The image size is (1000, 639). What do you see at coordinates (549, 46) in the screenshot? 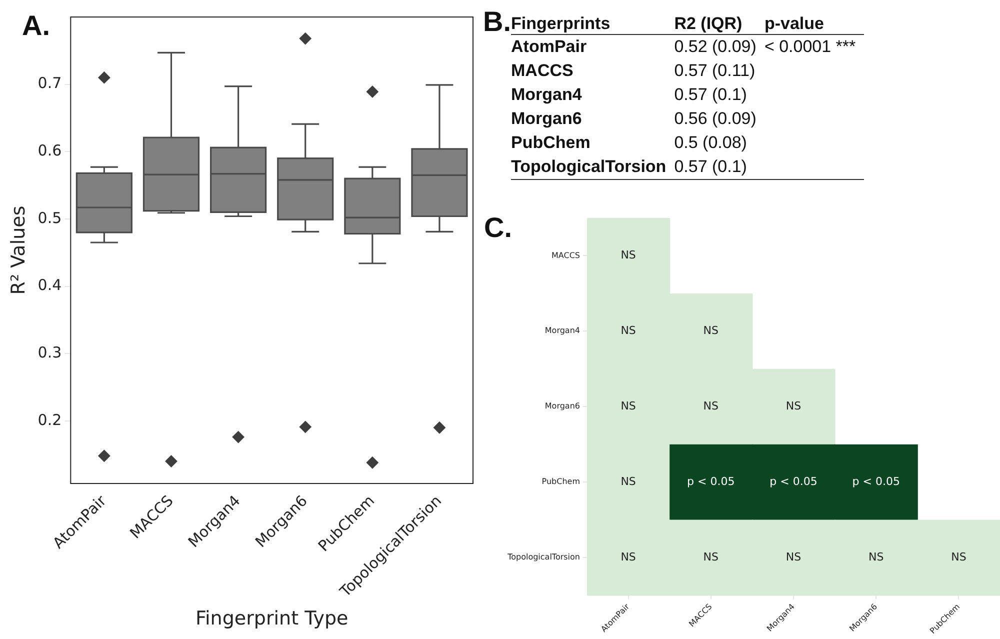
I see `category-label: AtomPair` at bounding box center [549, 46].